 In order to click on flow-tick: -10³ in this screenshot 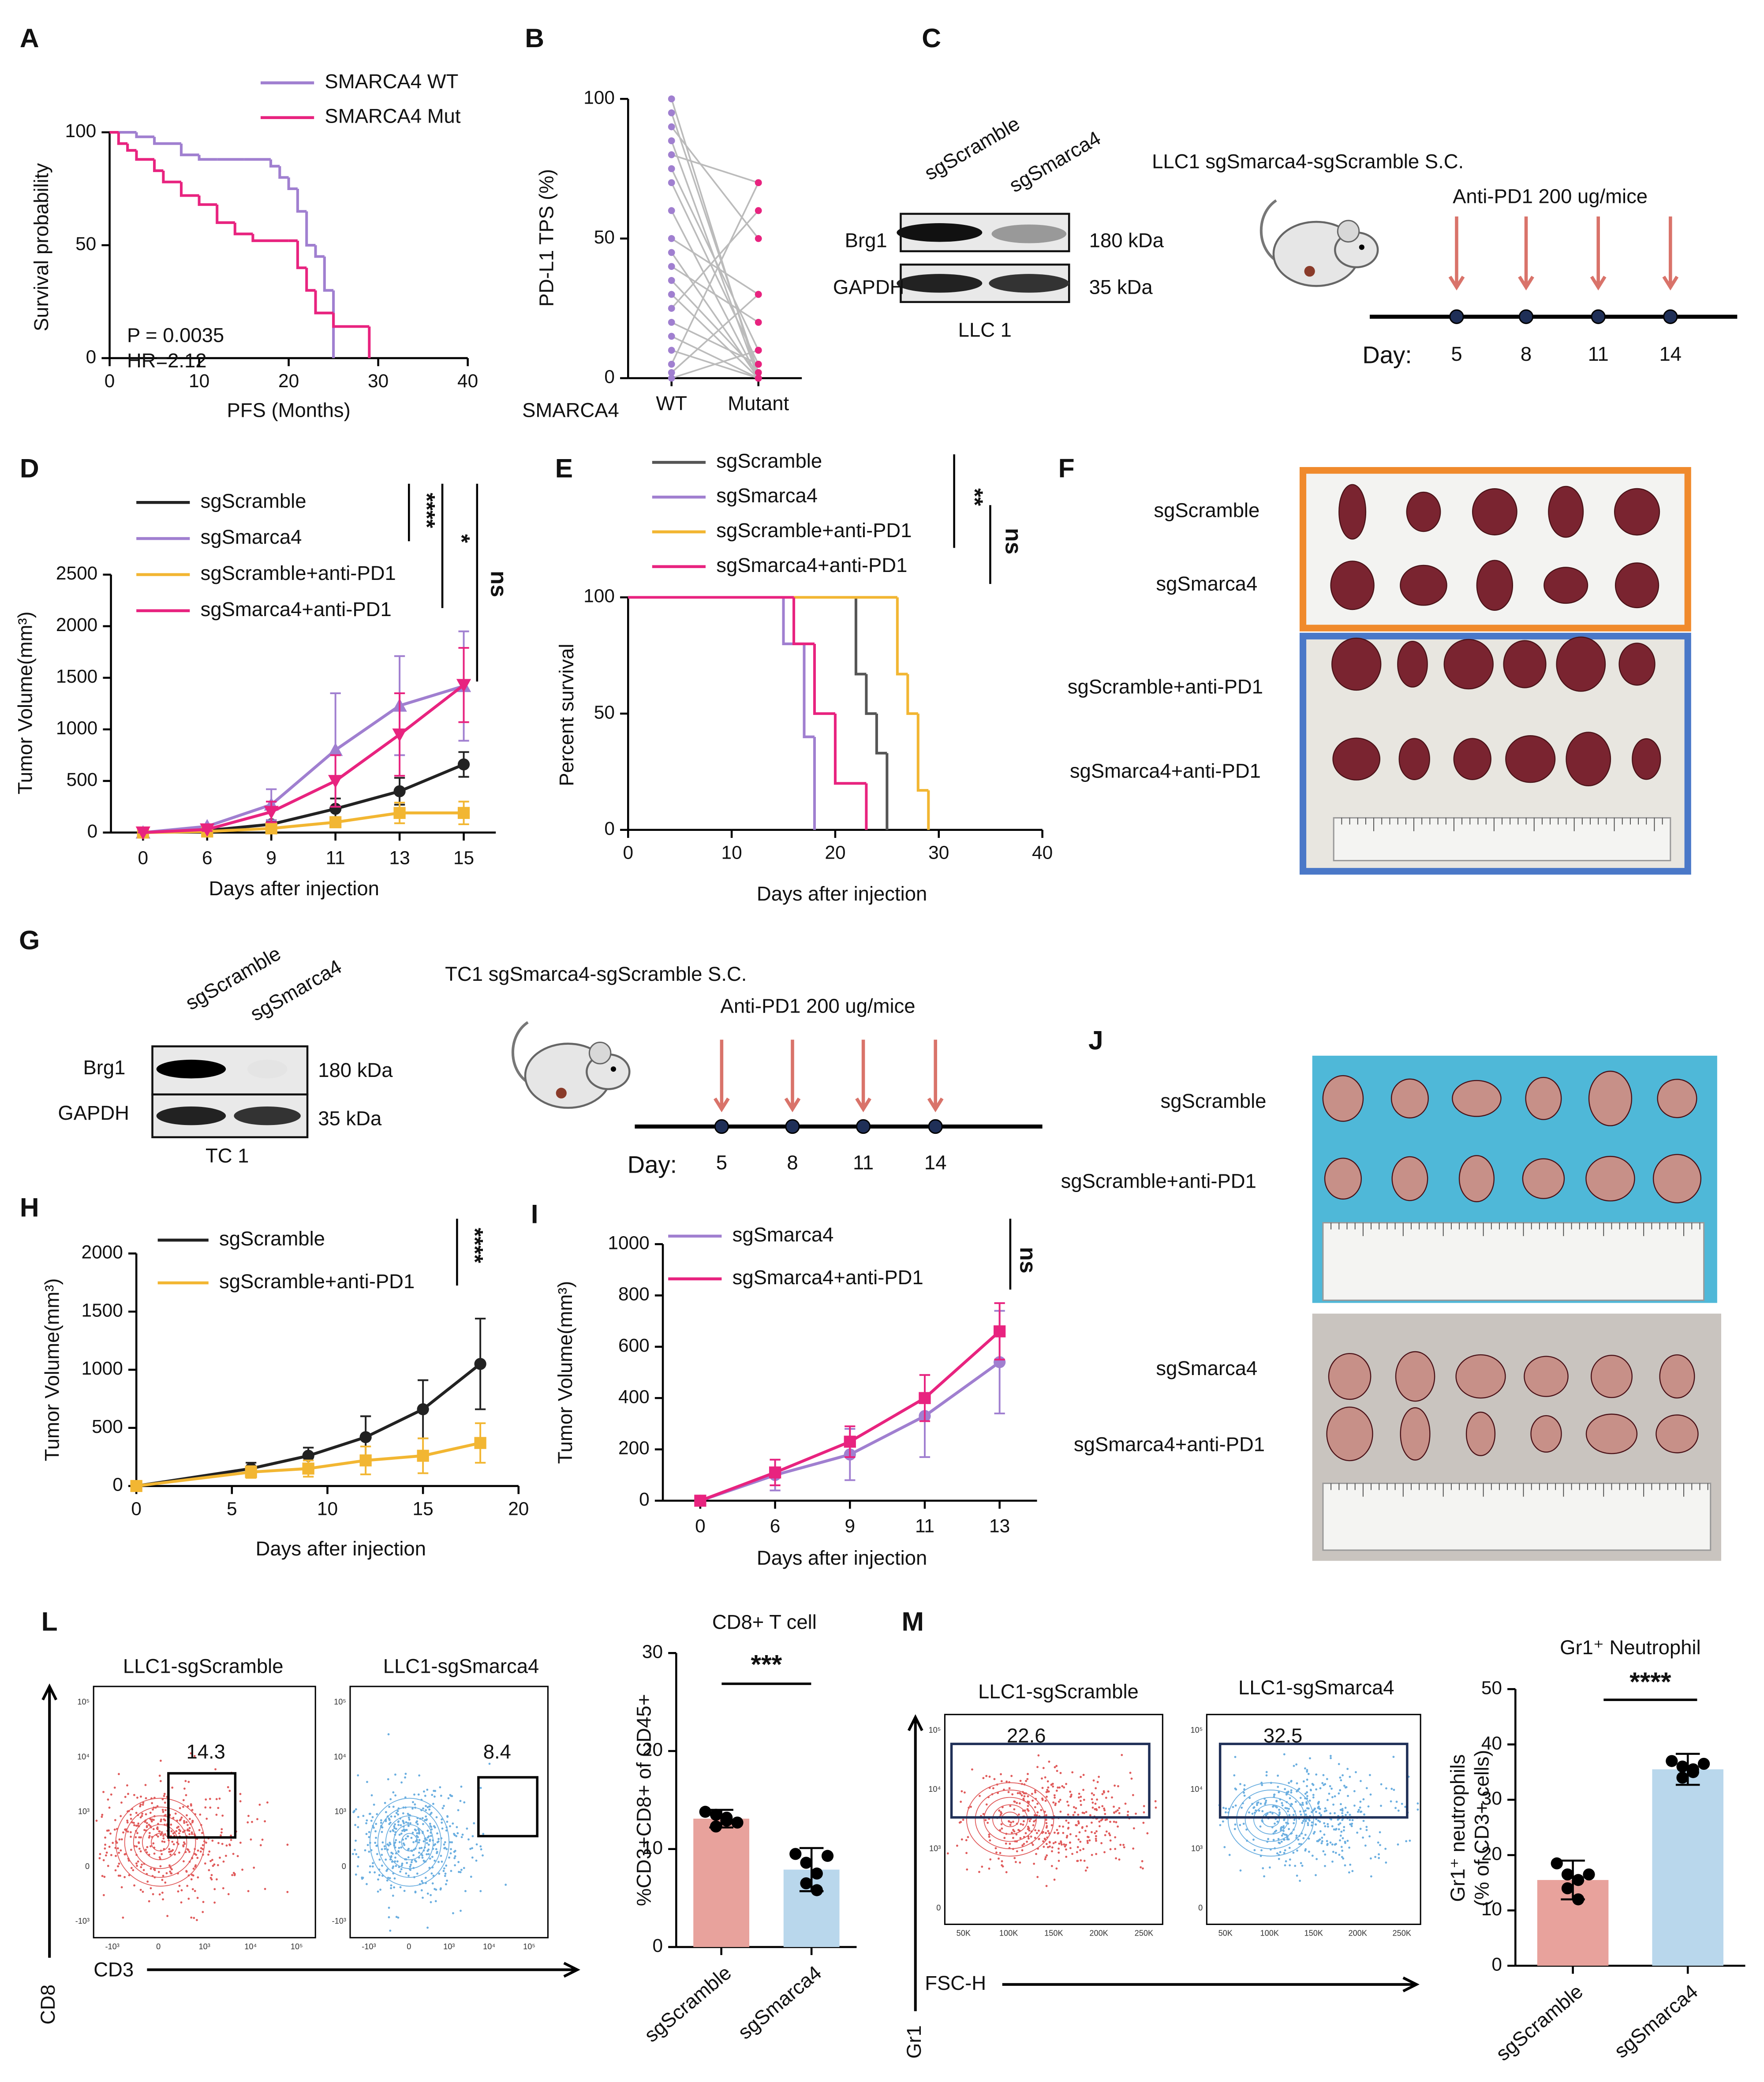, I will do `click(369, 1947)`.